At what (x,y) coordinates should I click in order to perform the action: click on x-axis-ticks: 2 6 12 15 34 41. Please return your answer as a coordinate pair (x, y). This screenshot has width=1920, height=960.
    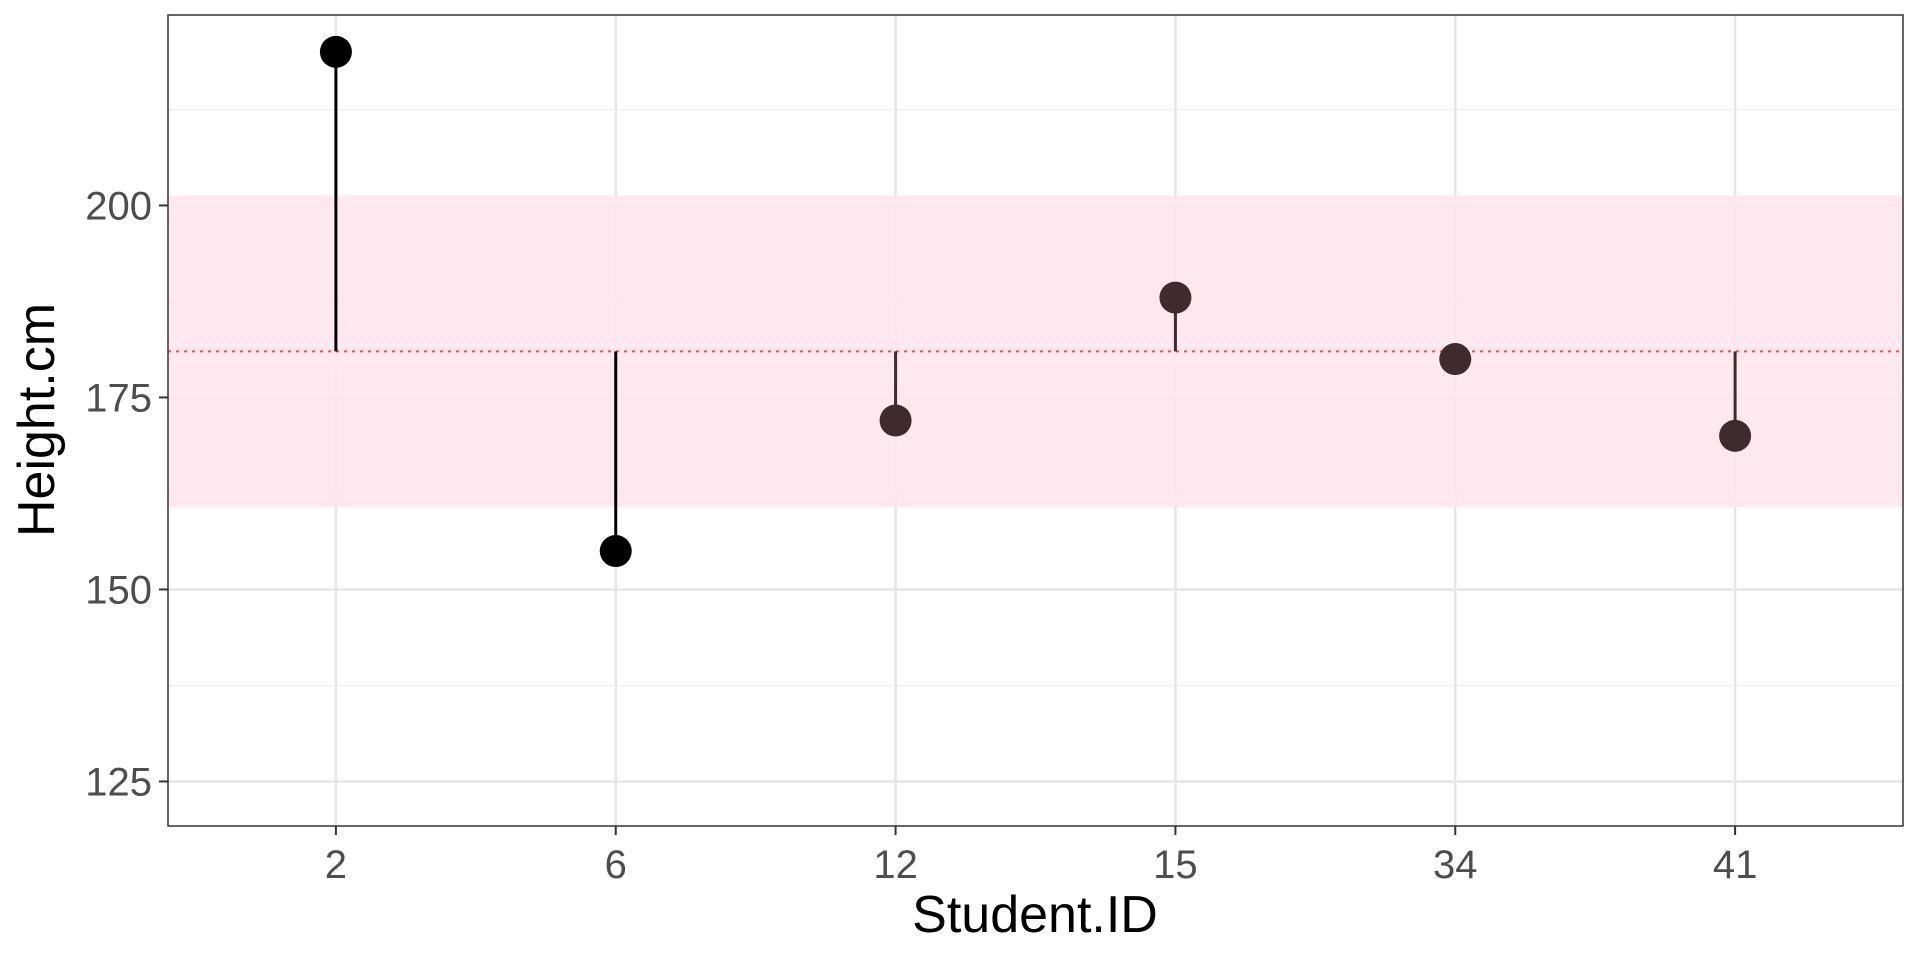
    Looking at the image, I should click on (1041, 856).